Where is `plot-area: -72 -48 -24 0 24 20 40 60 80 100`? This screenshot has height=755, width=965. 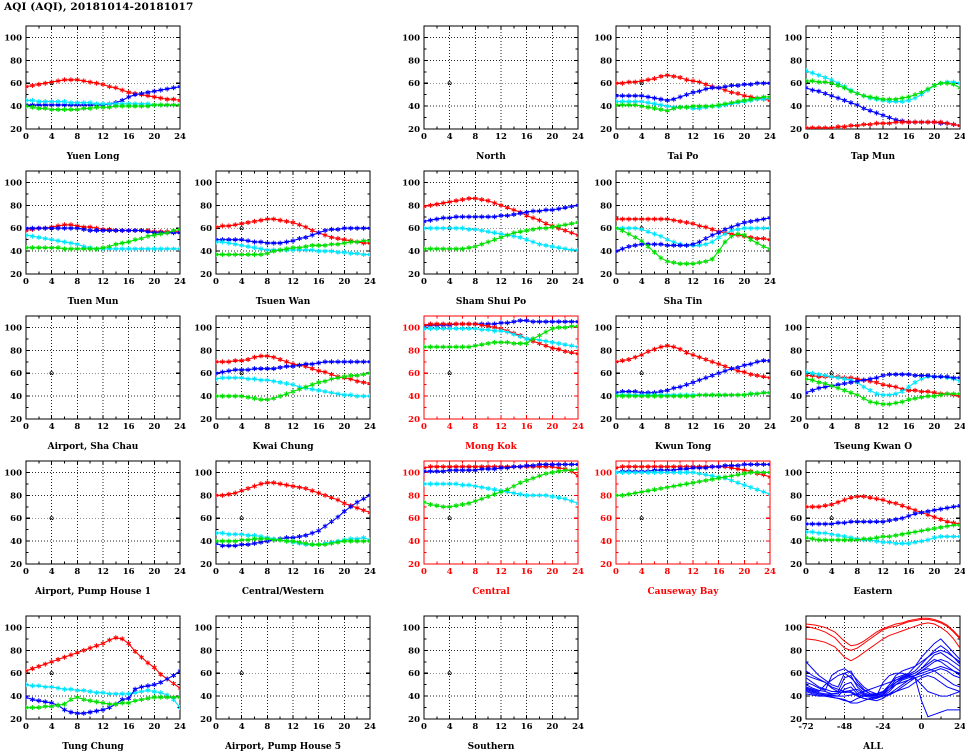
plot-area: -72 -48 -24 0 24 20 40 60 80 100 is located at coordinates (874, 673).